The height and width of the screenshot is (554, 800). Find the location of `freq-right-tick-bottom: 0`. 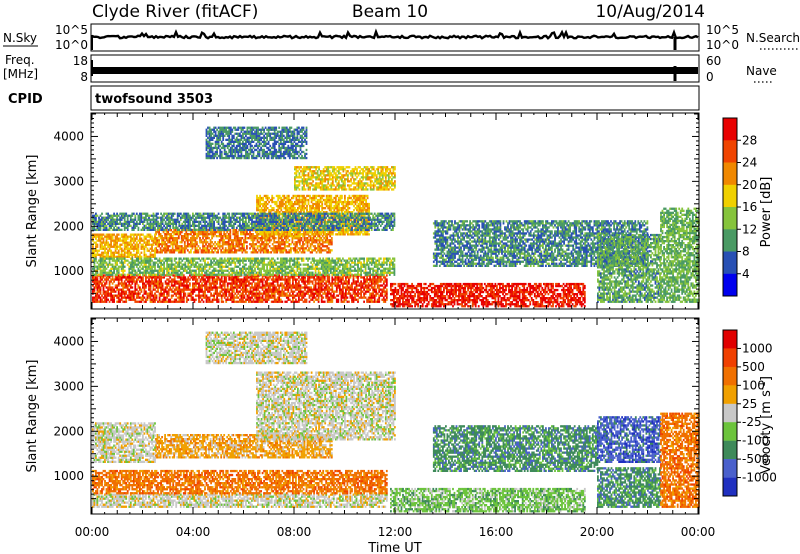

freq-right-tick-bottom: 0 is located at coordinates (710, 77).